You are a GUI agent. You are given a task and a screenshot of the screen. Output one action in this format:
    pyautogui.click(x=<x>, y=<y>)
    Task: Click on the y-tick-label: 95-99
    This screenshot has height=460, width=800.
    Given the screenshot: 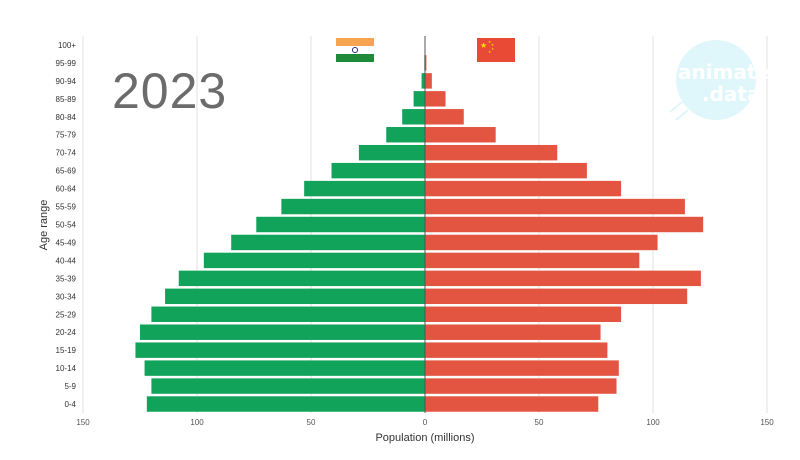 What is the action you would take?
    pyautogui.click(x=66, y=63)
    